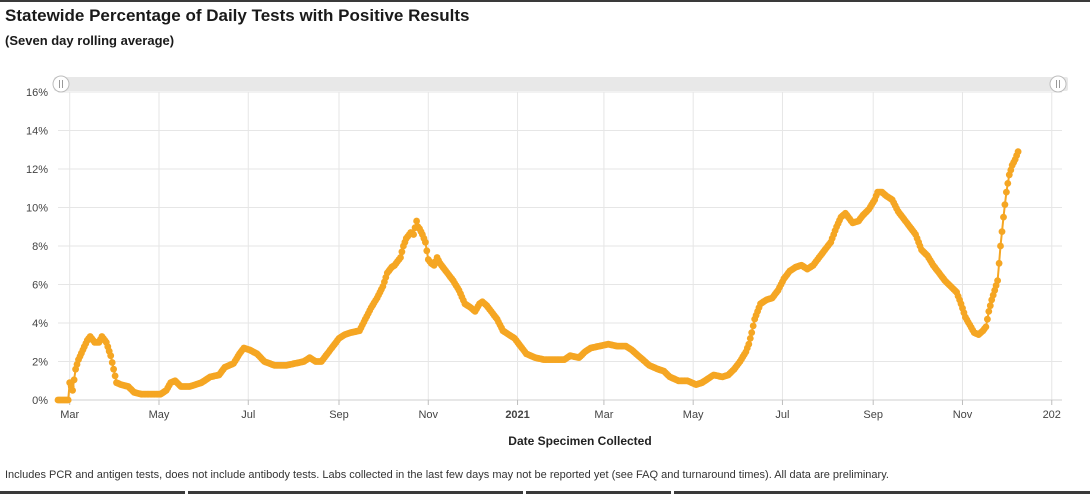 The height and width of the screenshot is (494, 1090). Describe the element at coordinates (40, 401) in the screenshot. I see `y-tick-label: 0%` at that location.